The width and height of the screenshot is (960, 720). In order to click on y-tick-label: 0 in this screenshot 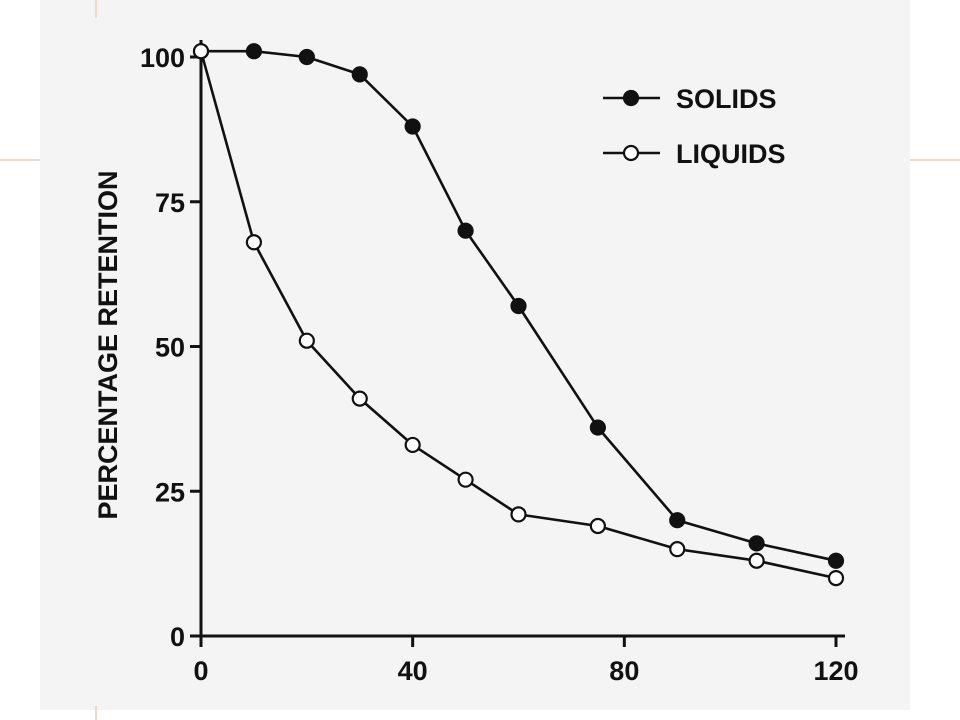, I will do `click(177, 637)`.